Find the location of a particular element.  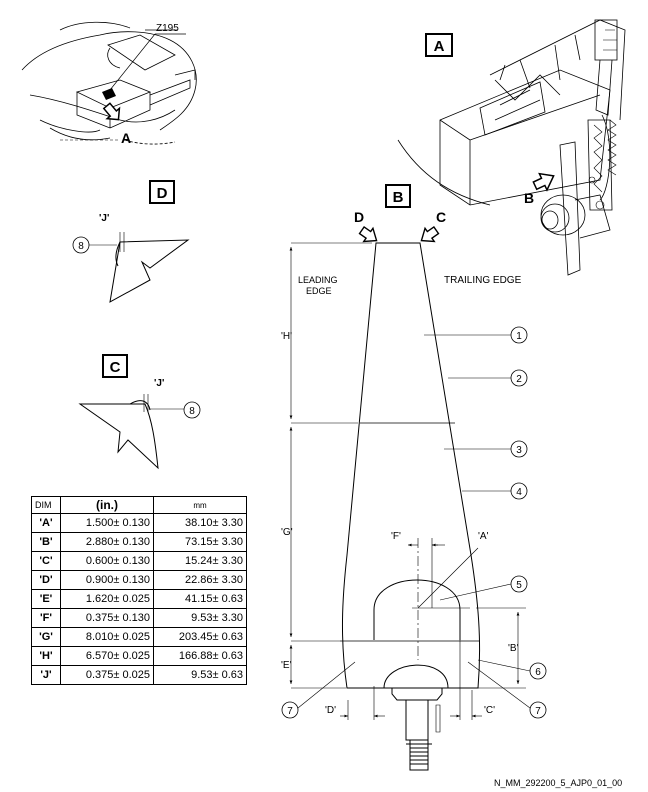

view-b-box is located at coordinates (398, 196).